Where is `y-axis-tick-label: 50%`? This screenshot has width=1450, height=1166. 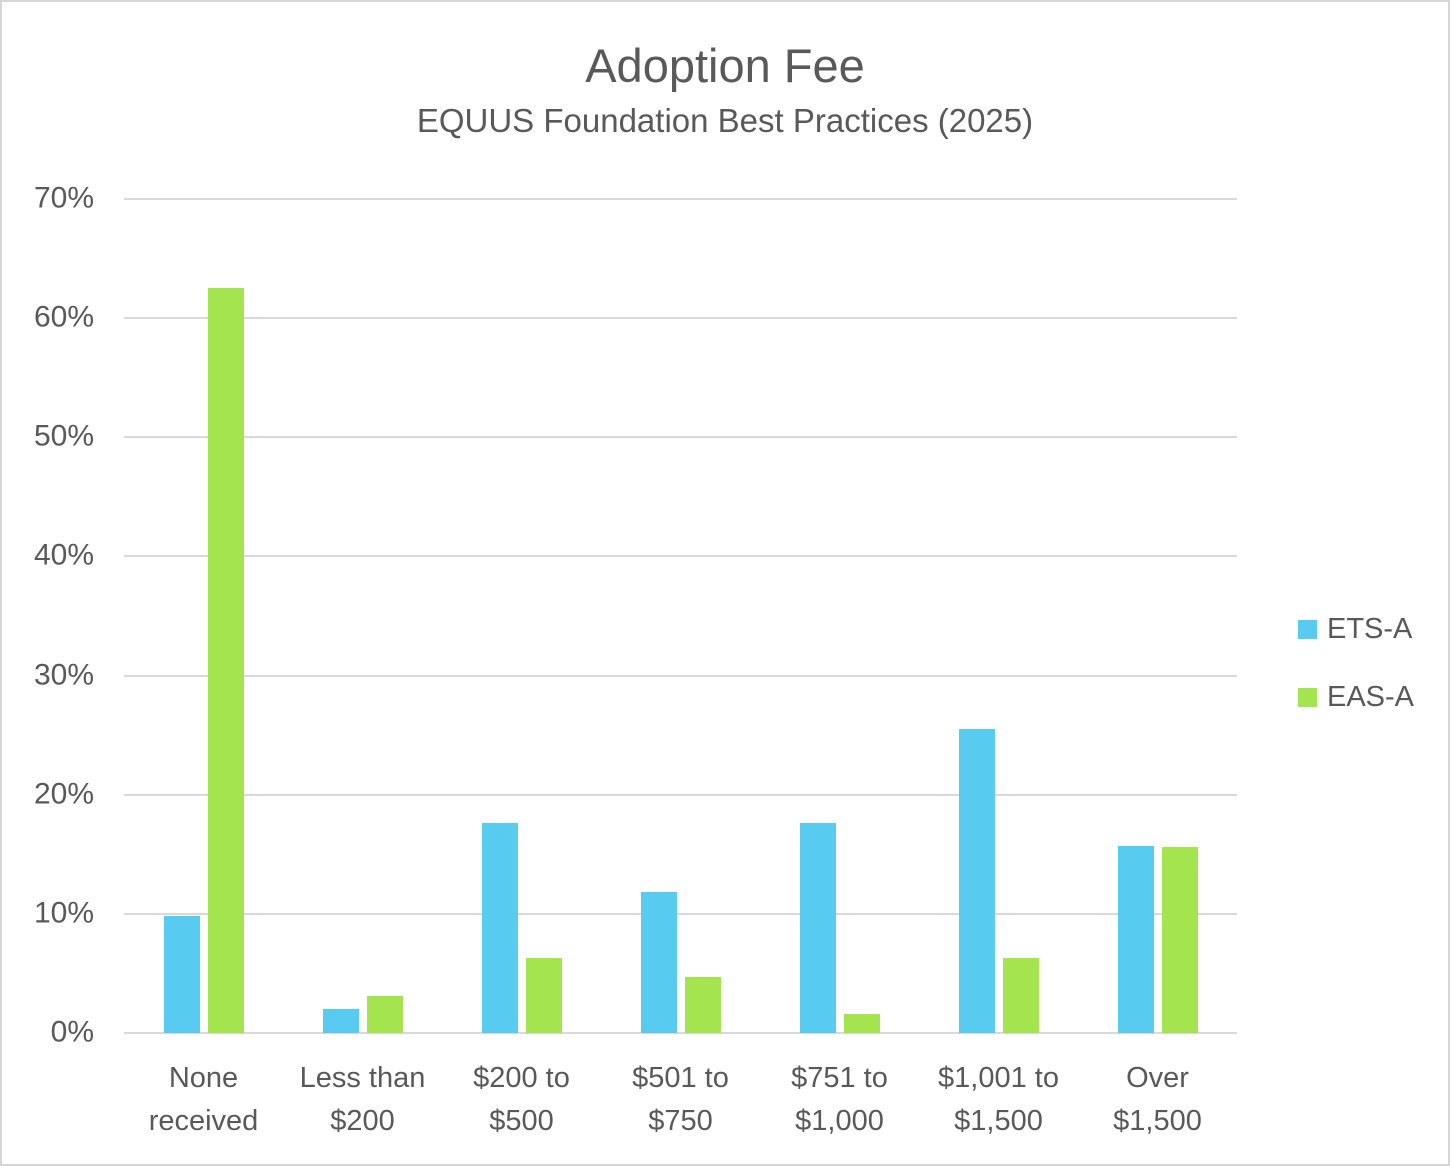 y-axis-tick-label: 50% is located at coordinates (63, 436).